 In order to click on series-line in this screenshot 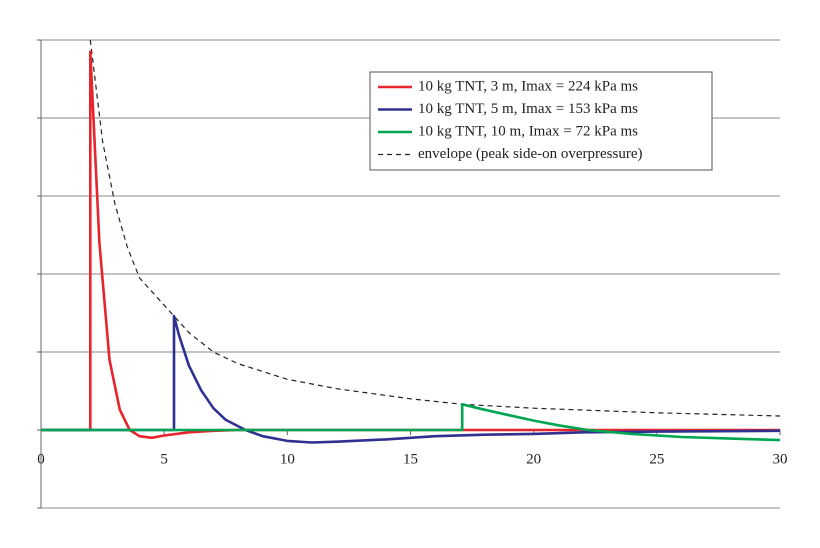, I will do `click(411, 422)`.